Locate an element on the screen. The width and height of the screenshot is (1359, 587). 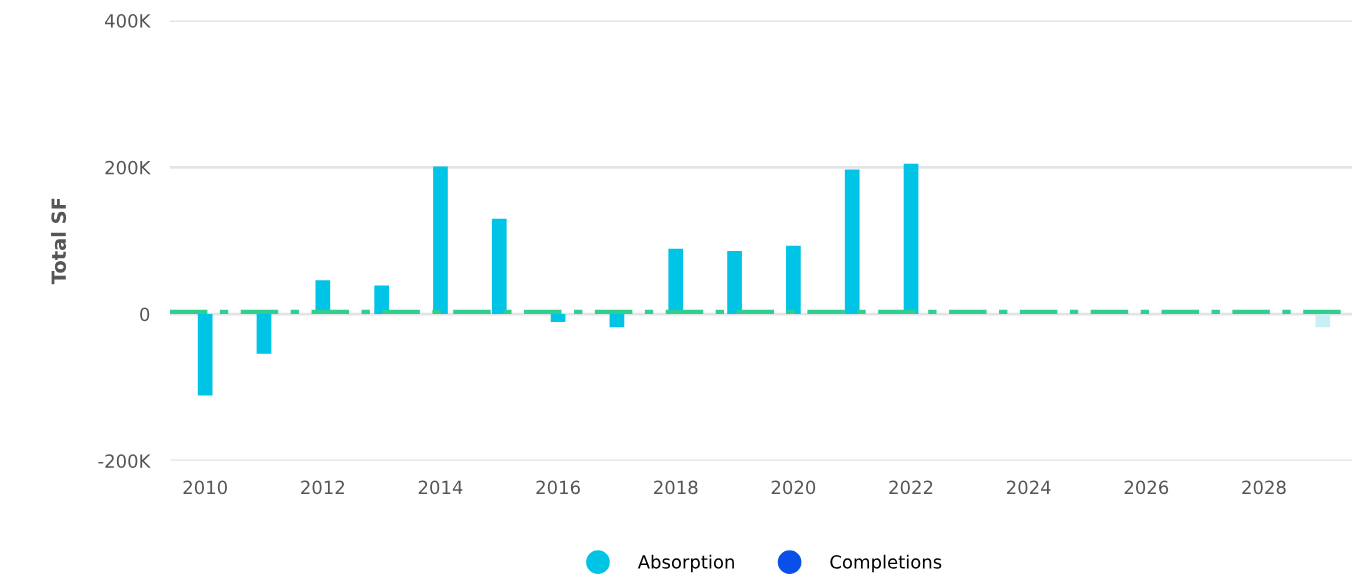
x-tick-label: 2014 is located at coordinates (440, 487).